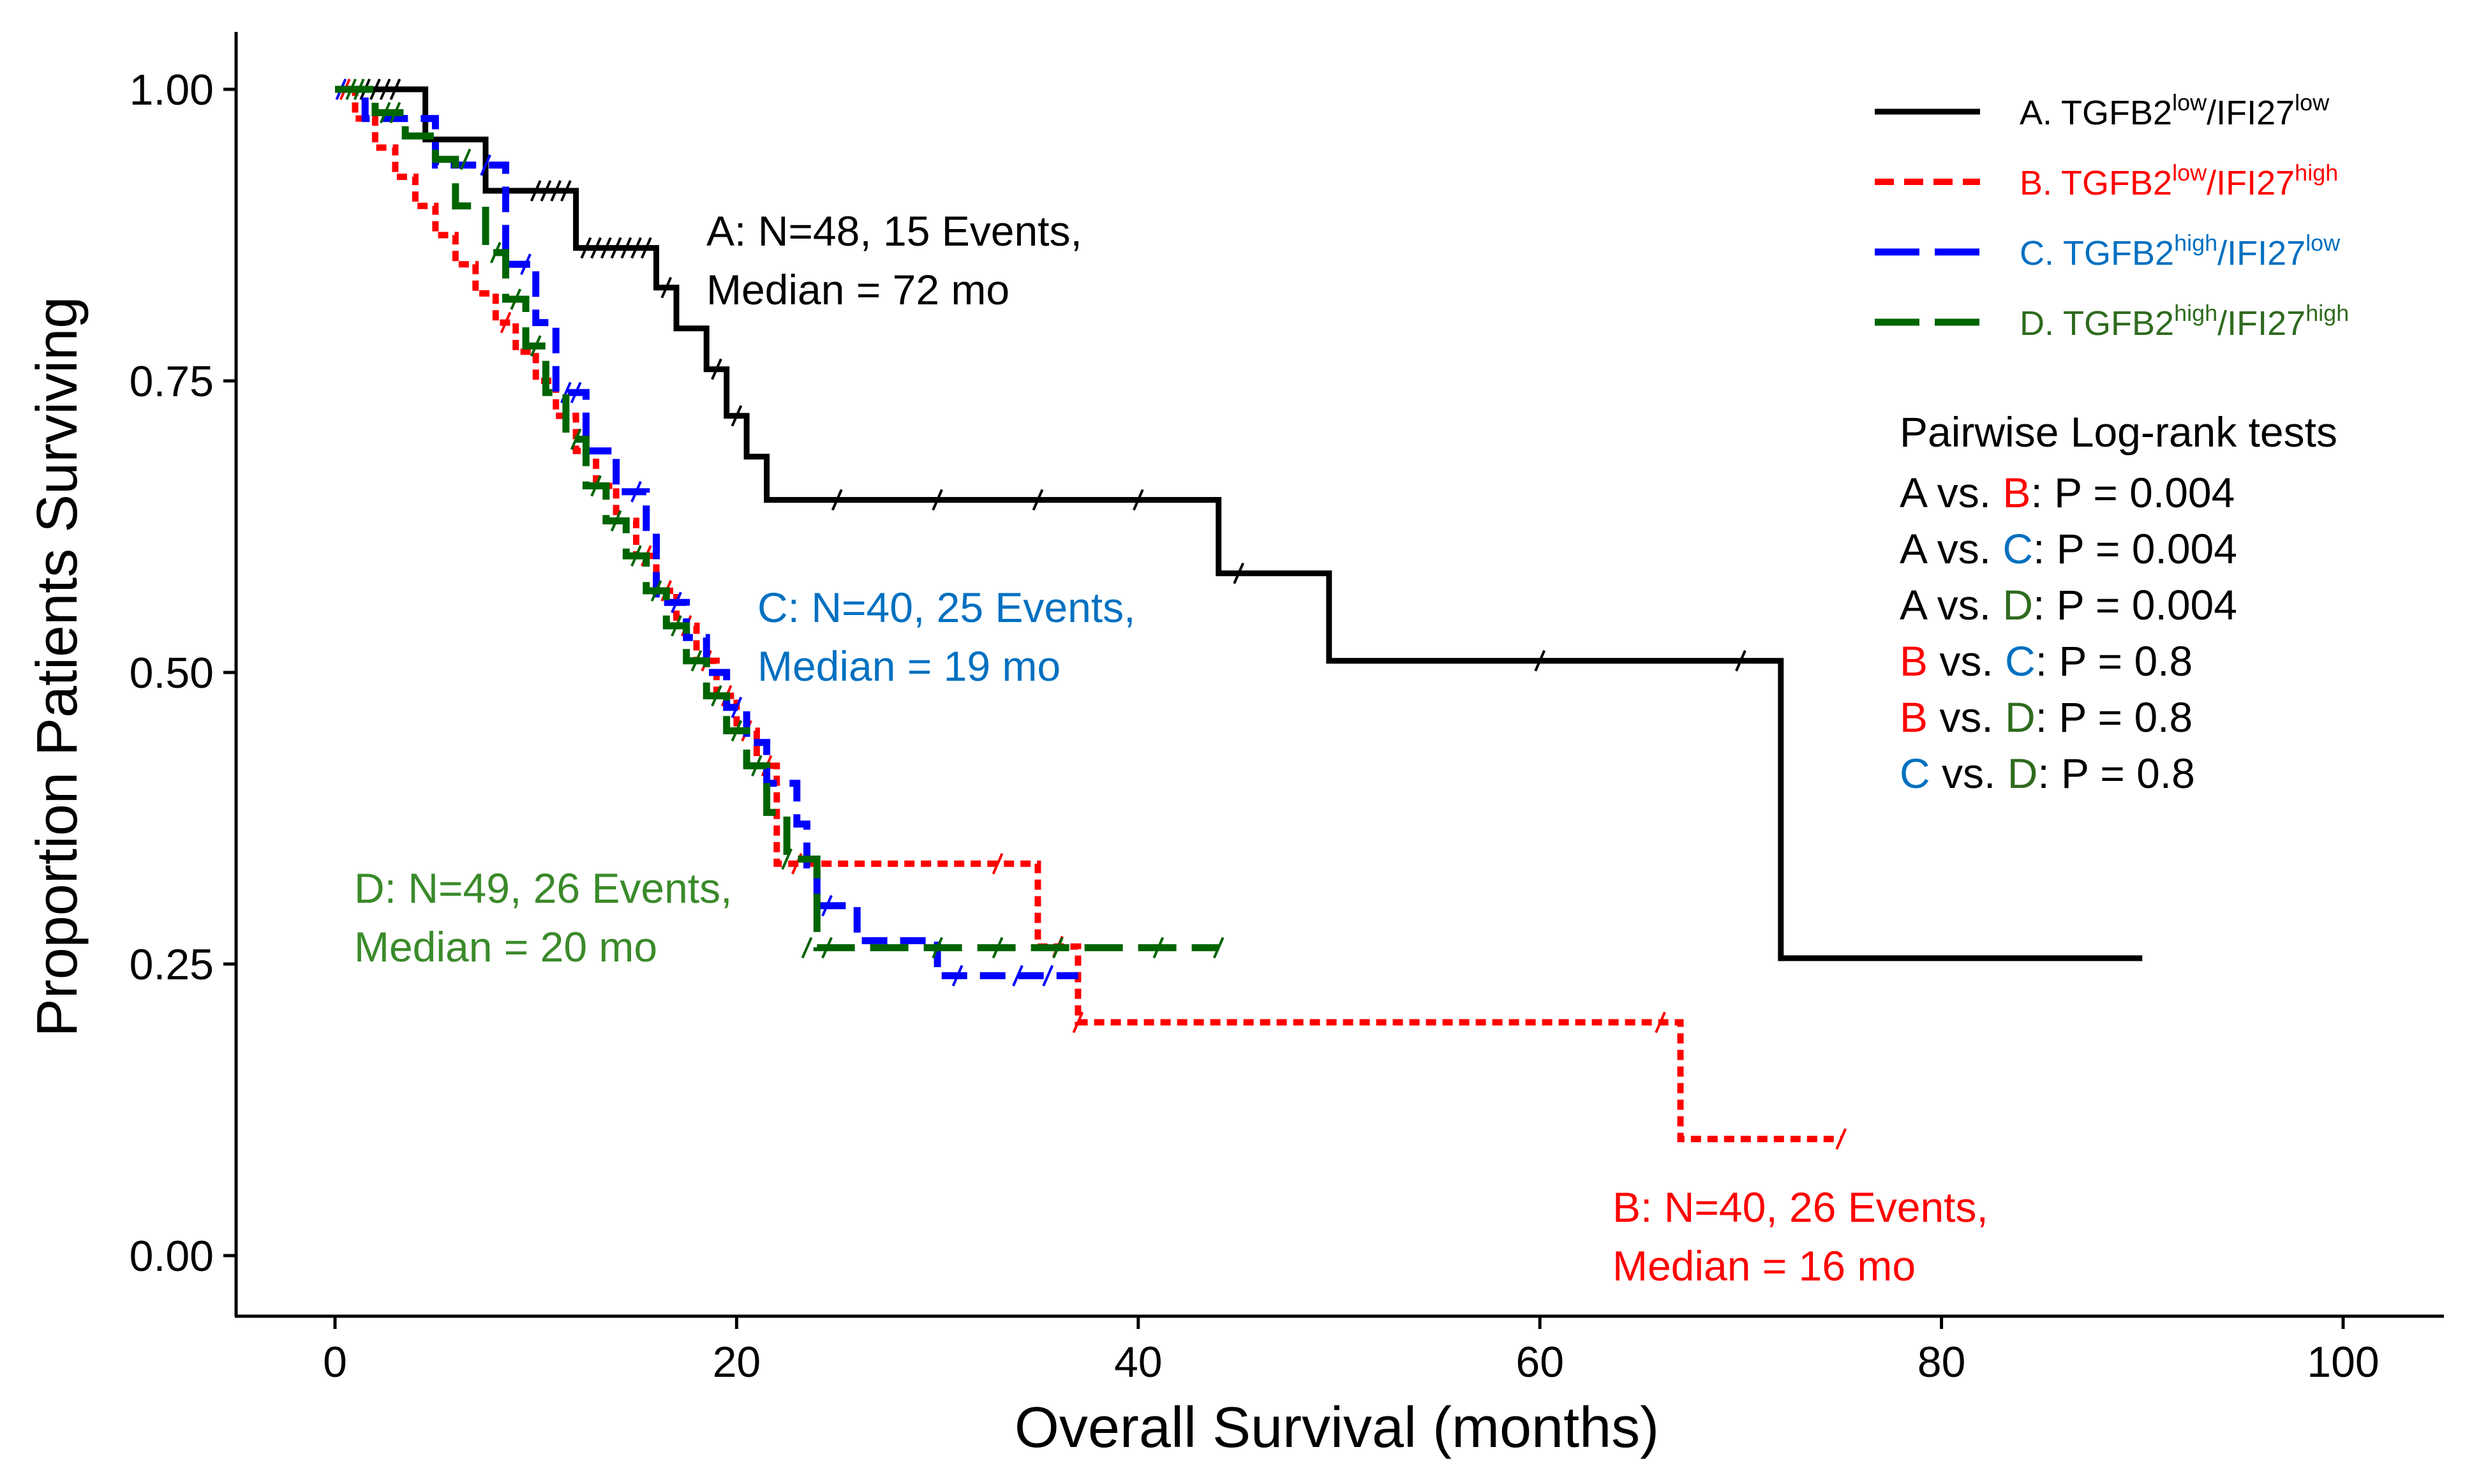  I want to click on legend-item-d: D. TGFB2high/IFI27high, so click(2112, 321).